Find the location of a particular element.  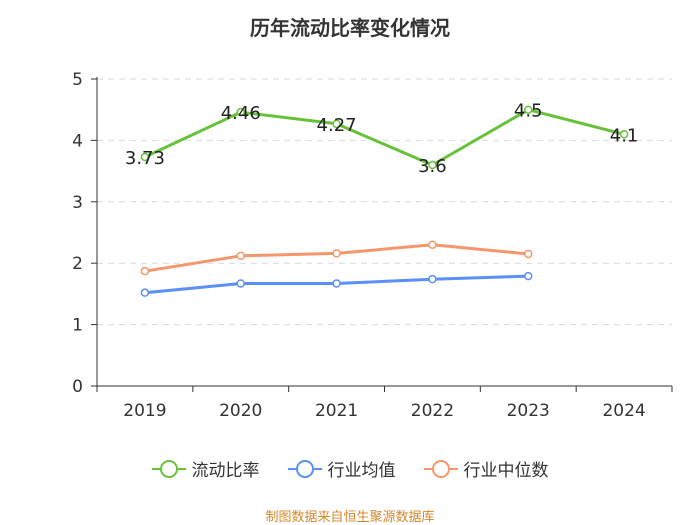

x-tick-label: 2021 is located at coordinates (336, 411).